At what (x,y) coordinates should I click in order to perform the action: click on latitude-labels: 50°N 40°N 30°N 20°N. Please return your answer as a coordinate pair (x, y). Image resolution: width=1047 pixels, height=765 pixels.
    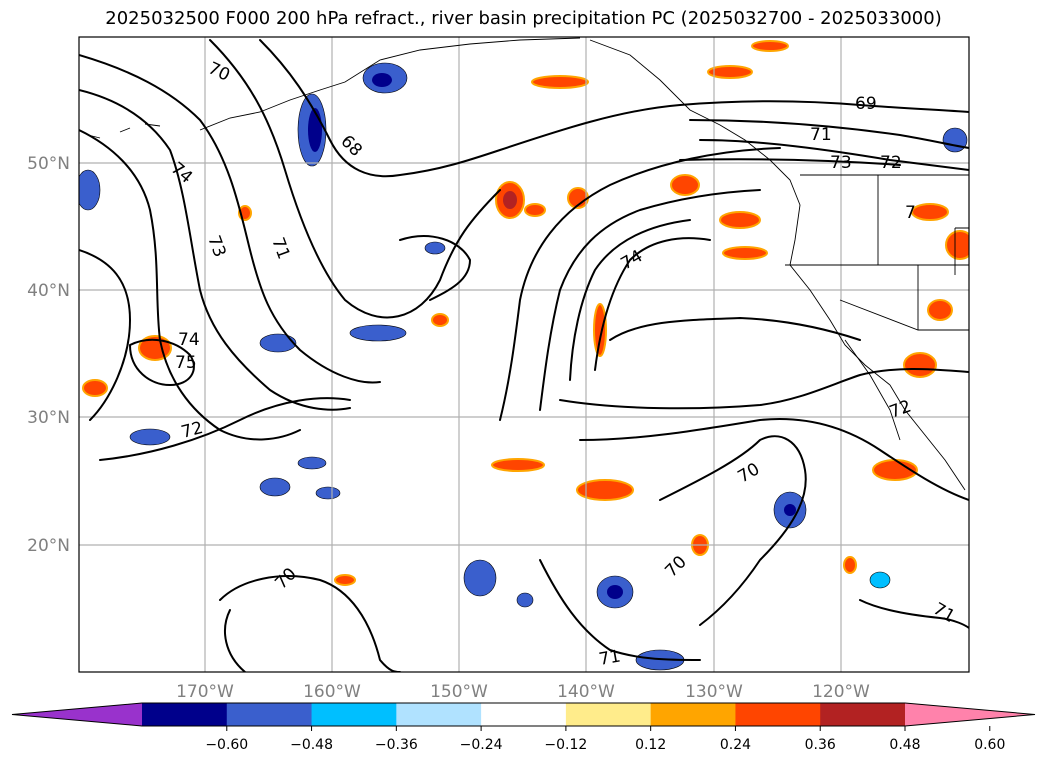
    Looking at the image, I should click on (48, 355).